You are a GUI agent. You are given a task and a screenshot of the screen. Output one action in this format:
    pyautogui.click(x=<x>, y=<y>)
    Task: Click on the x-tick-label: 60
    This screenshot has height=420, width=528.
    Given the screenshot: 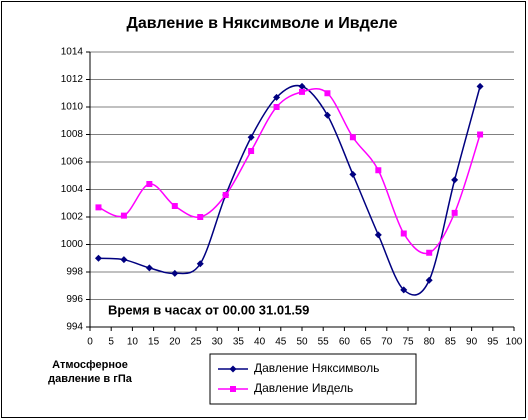 What is the action you would take?
    pyautogui.click(x=345, y=342)
    